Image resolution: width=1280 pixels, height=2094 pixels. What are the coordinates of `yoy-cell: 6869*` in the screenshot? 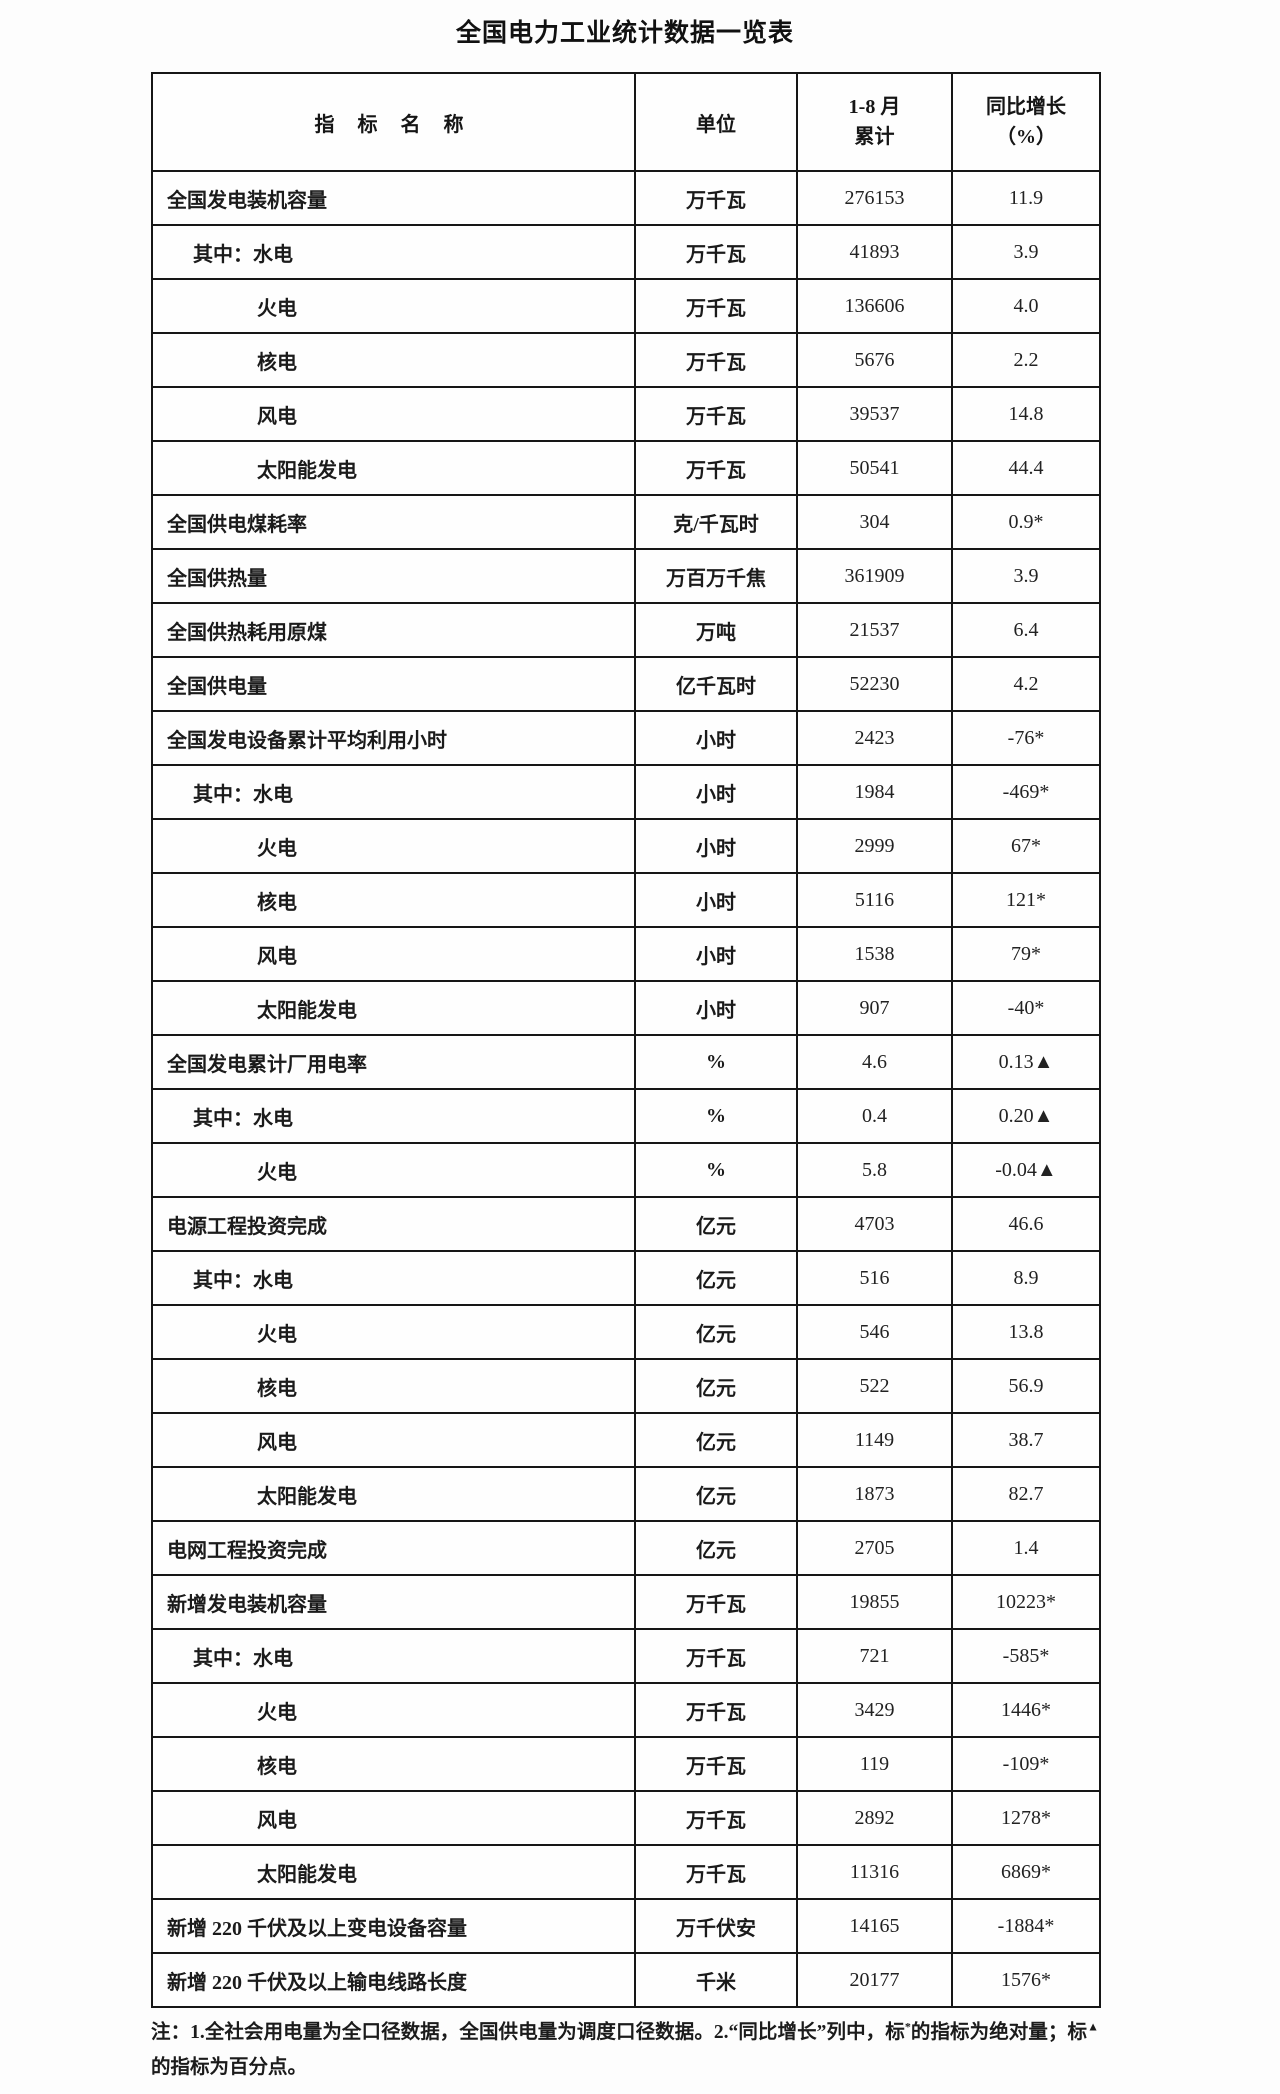 It's located at (1026, 1872).